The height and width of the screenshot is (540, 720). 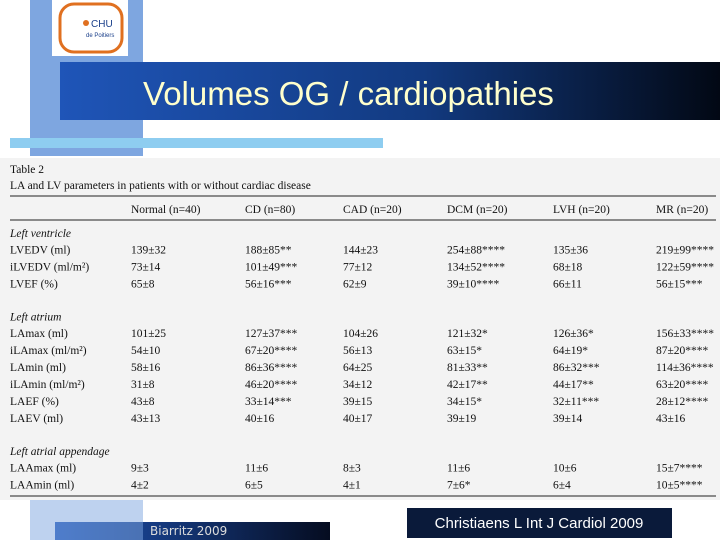 I want to click on title-bar, so click(x=390, y=91).